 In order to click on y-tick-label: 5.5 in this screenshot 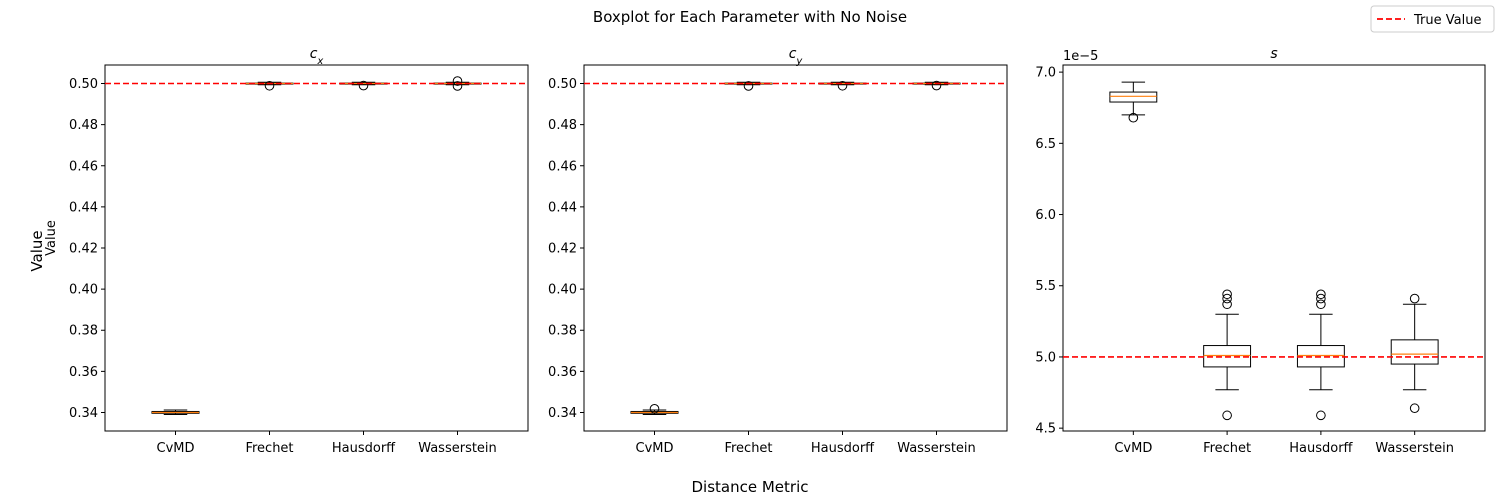, I will do `click(1045, 286)`.